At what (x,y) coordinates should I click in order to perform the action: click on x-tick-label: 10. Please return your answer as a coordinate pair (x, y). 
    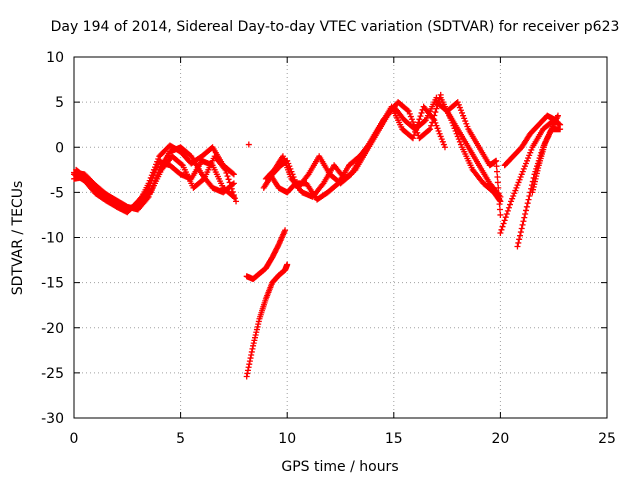
    Looking at the image, I should click on (287, 439).